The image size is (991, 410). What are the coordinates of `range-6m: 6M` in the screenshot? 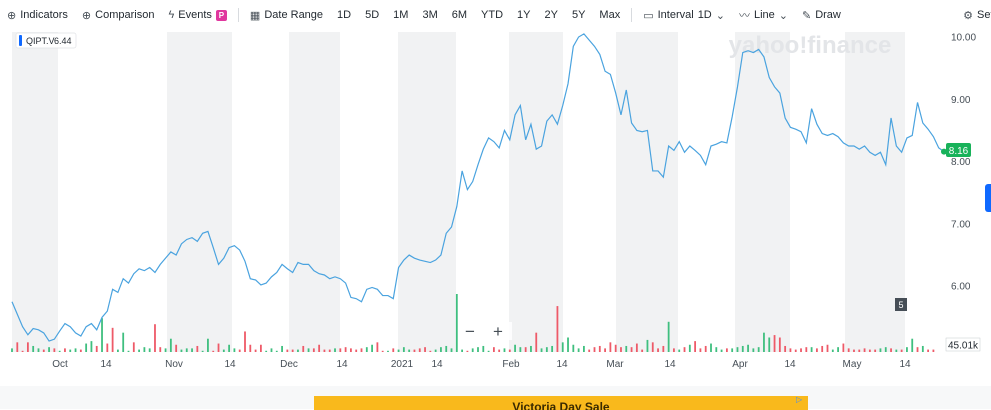 It's located at (459, 15).